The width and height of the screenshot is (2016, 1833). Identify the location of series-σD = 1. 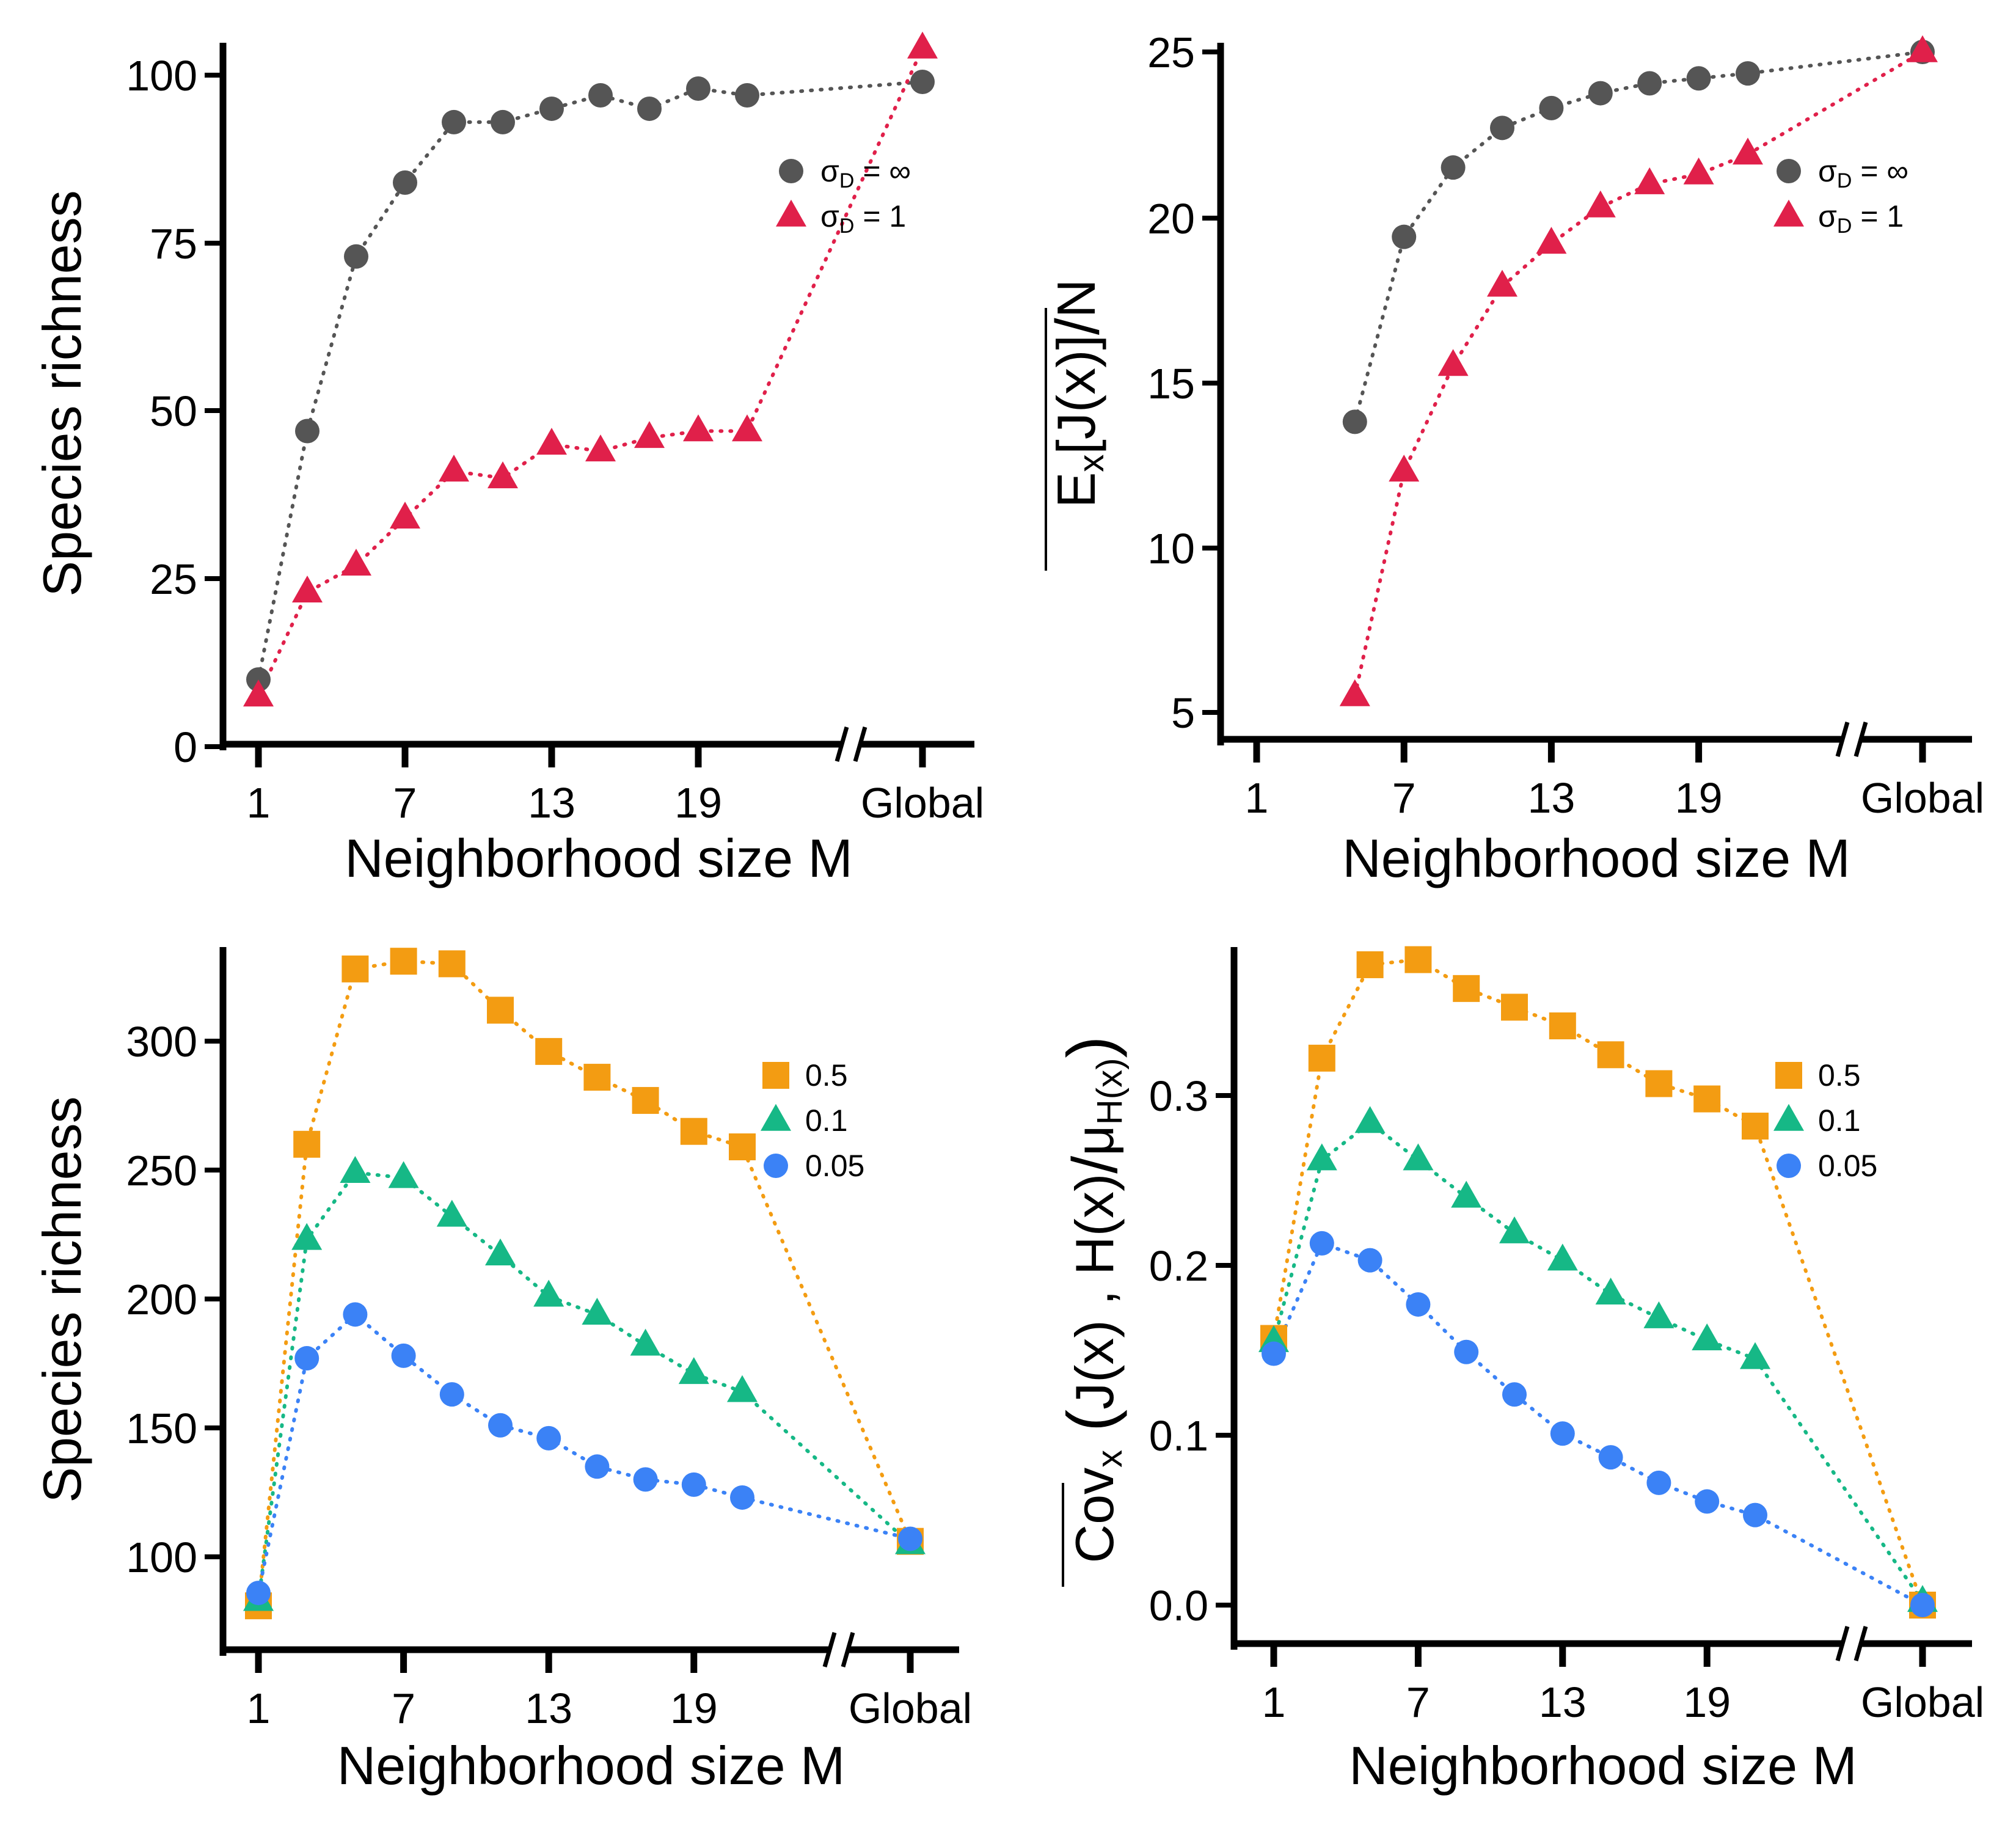
(591, 372).